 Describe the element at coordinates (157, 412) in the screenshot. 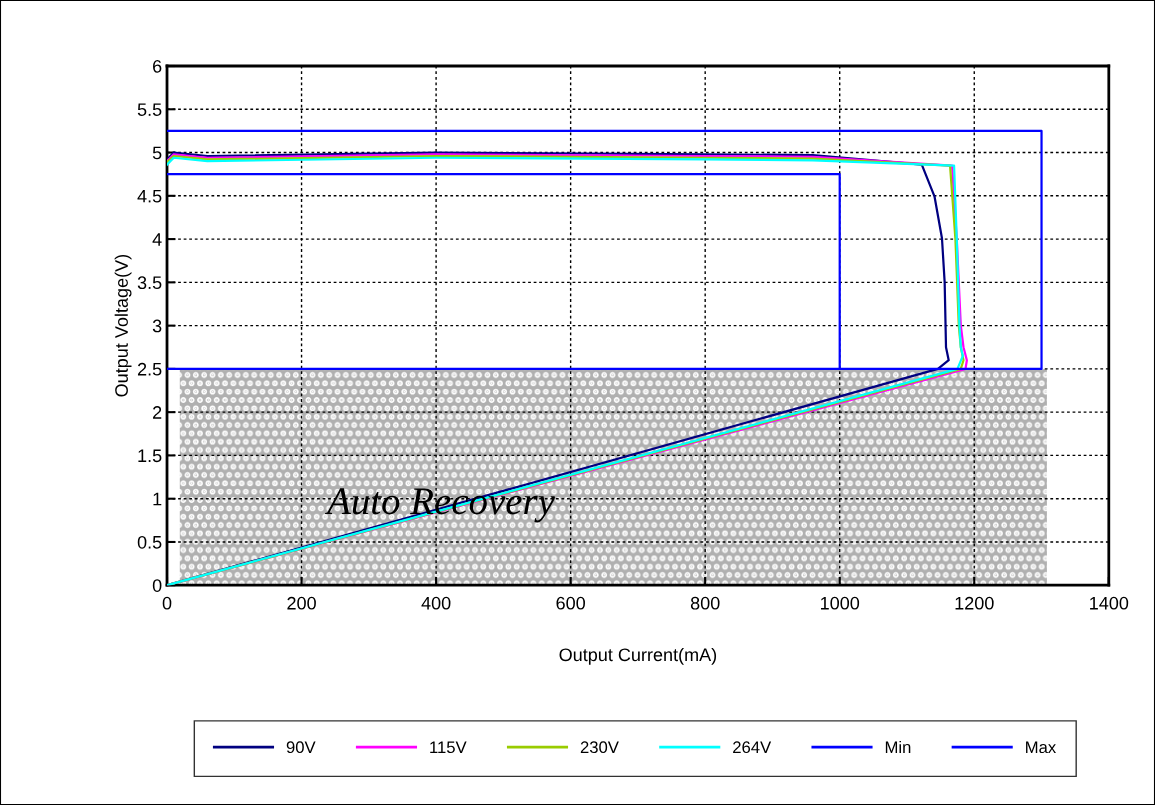

I see `y-tick-label: 2` at that location.